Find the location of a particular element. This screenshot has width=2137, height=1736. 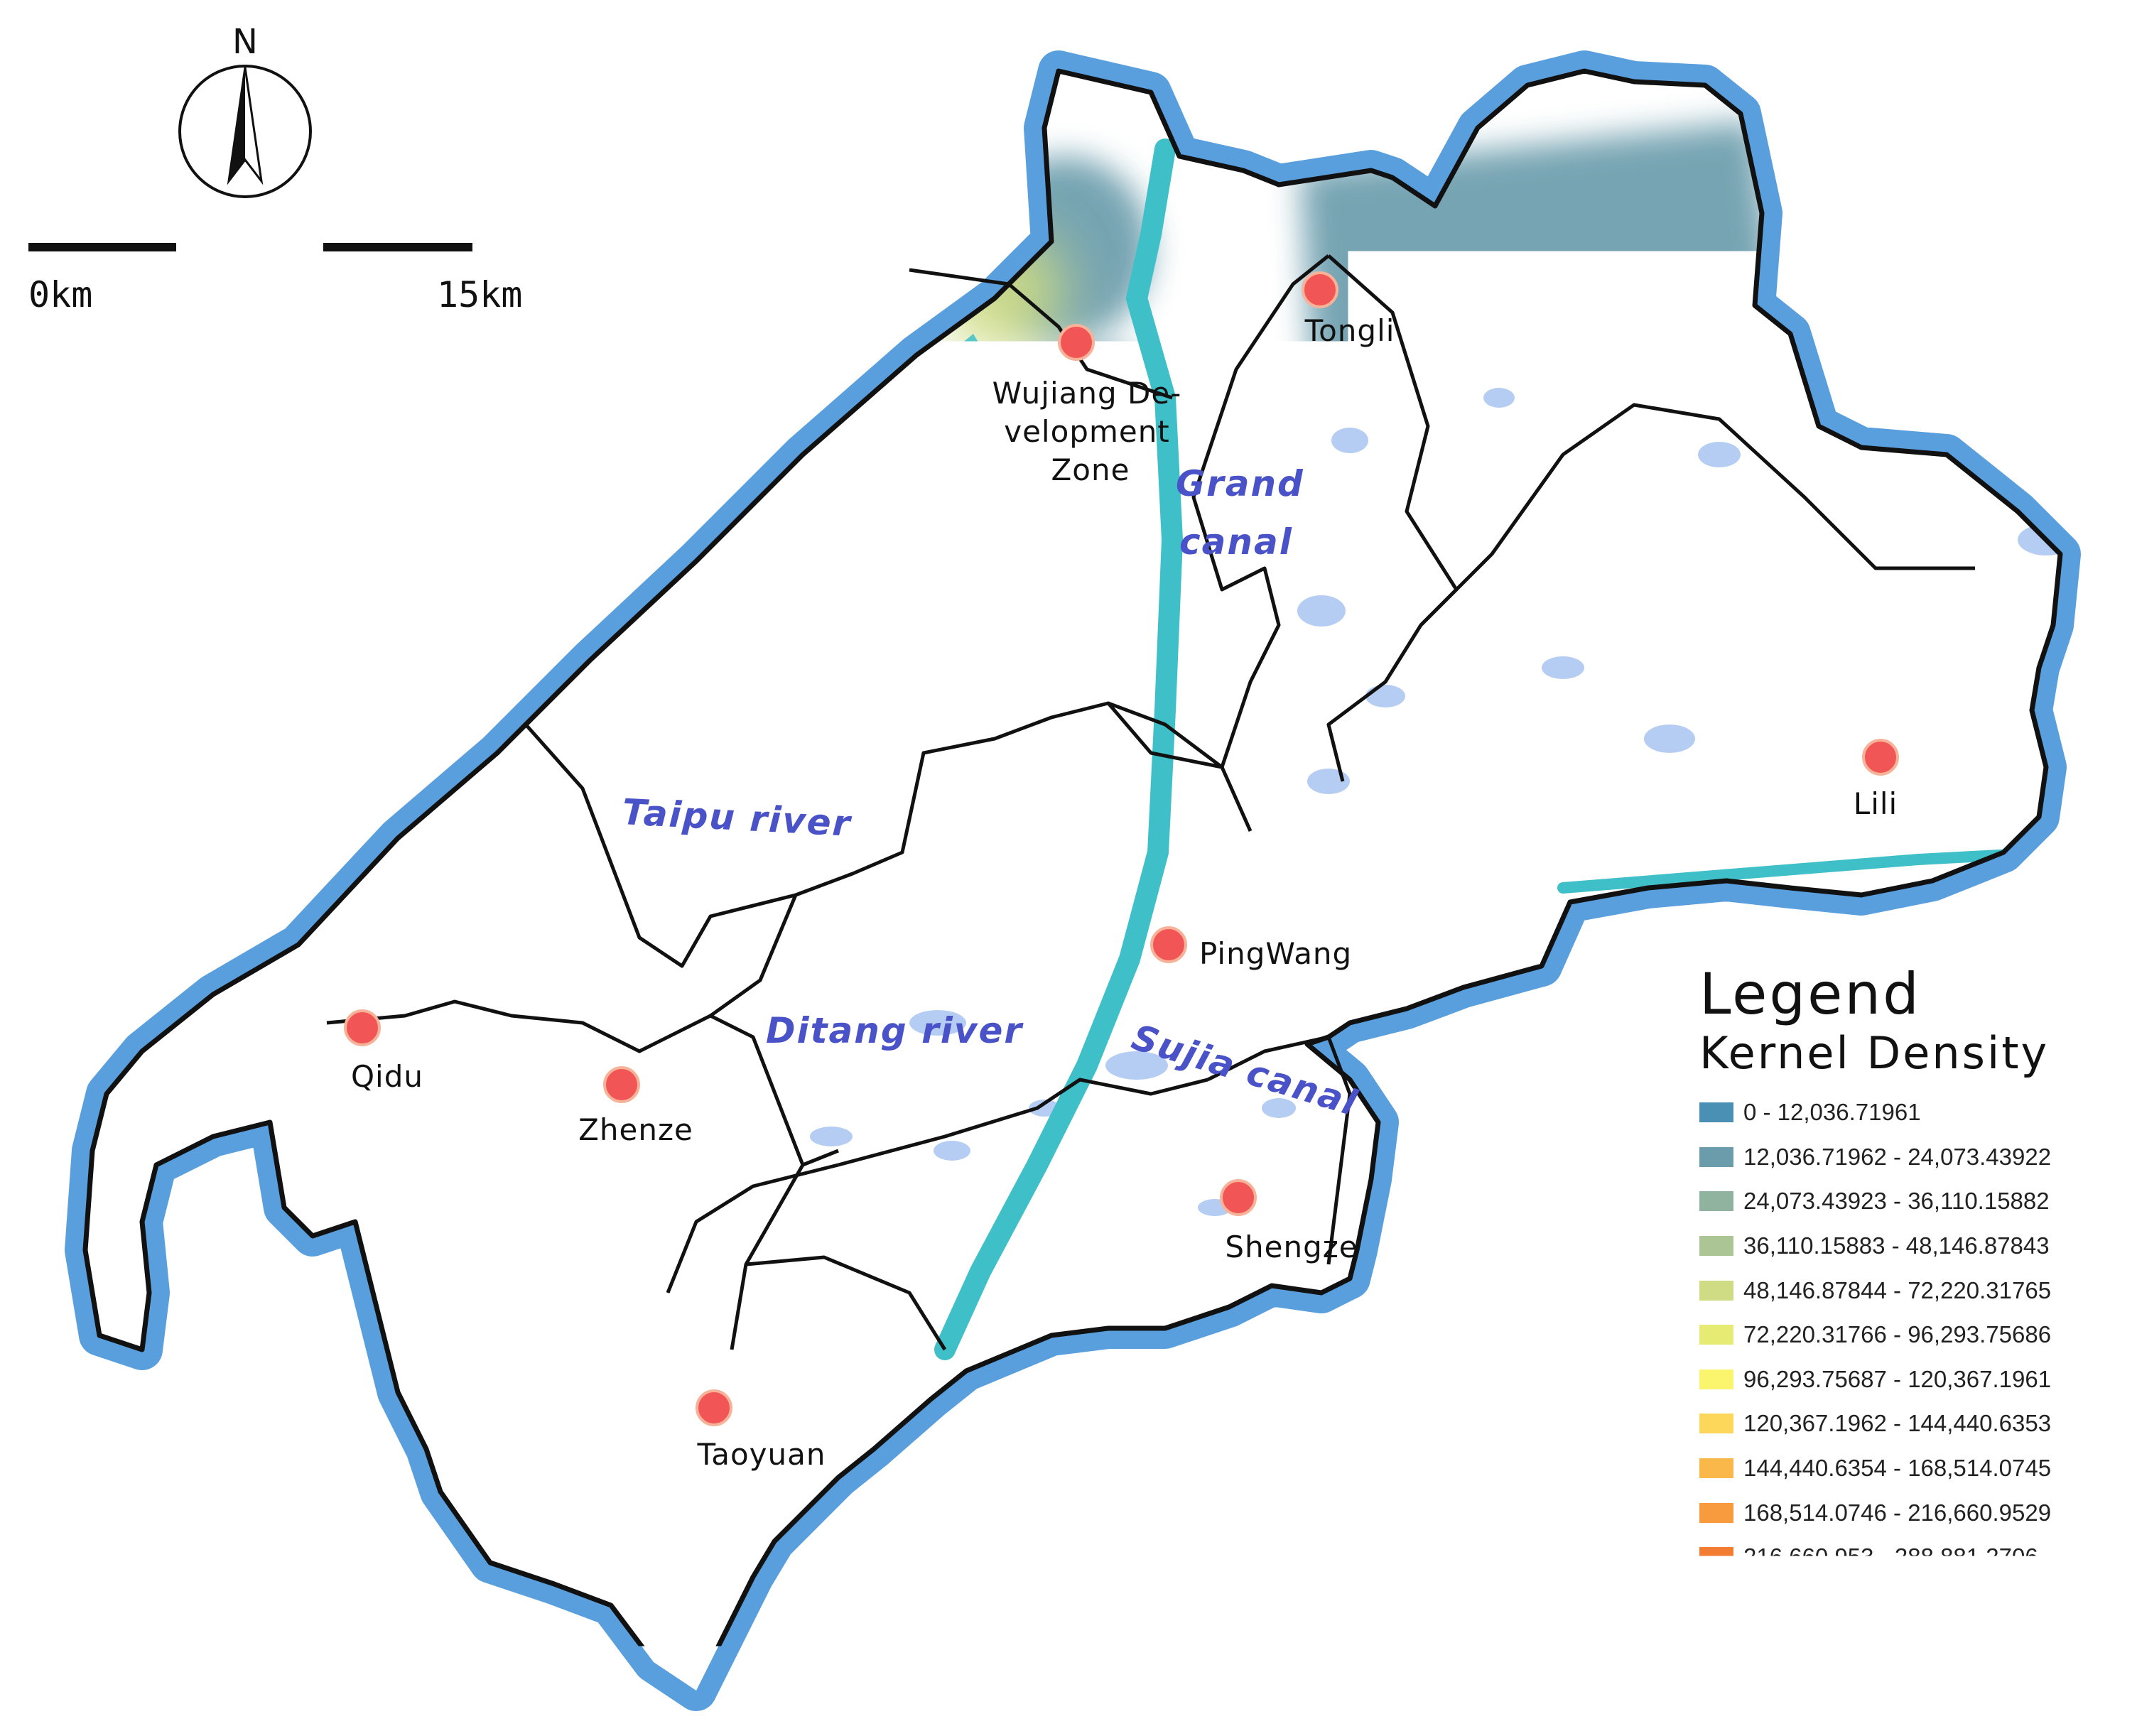

legend-label: 288,881.2707 - 481,468.7843 is located at coordinates (1897, 1601).